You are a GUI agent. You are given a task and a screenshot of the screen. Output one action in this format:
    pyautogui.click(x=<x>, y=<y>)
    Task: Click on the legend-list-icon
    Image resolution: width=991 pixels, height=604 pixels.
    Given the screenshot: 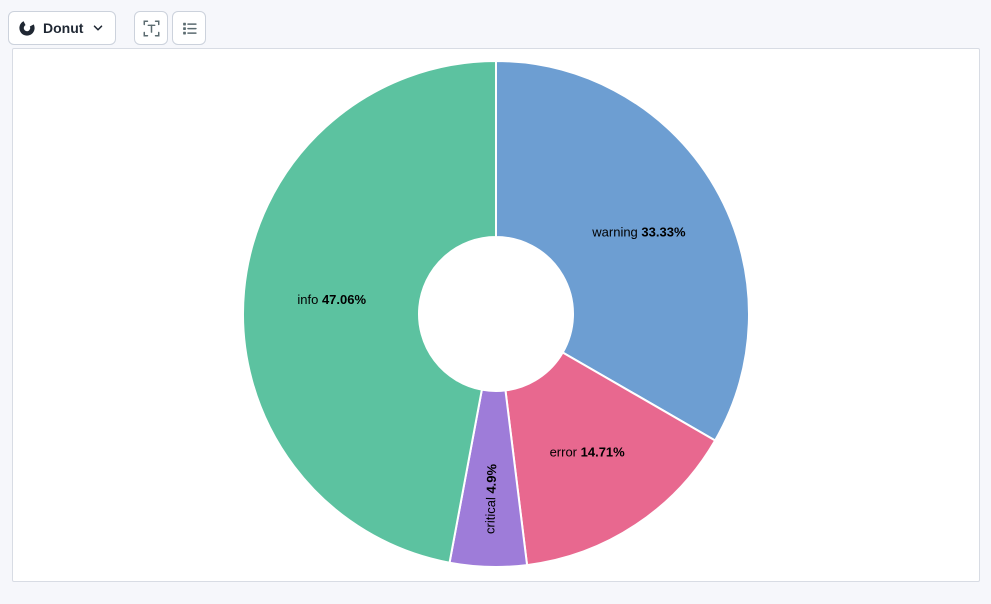 What is the action you would take?
    pyautogui.click(x=189, y=28)
    